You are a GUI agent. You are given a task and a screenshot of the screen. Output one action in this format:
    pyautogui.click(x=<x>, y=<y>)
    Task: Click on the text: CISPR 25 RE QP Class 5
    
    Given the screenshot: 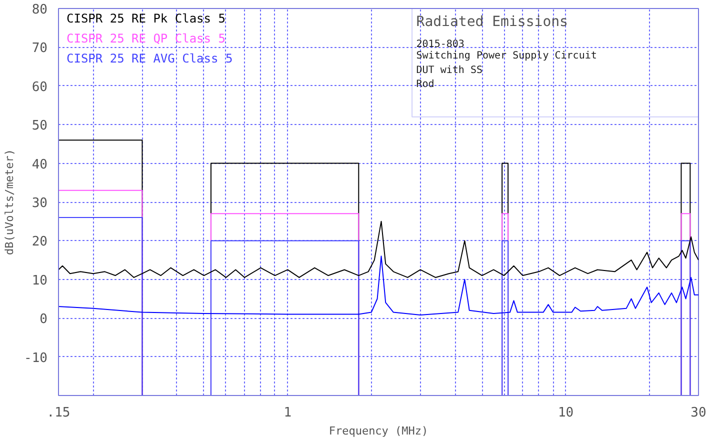 What is the action you would take?
    pyautogui.click(x=146, y=39)
    